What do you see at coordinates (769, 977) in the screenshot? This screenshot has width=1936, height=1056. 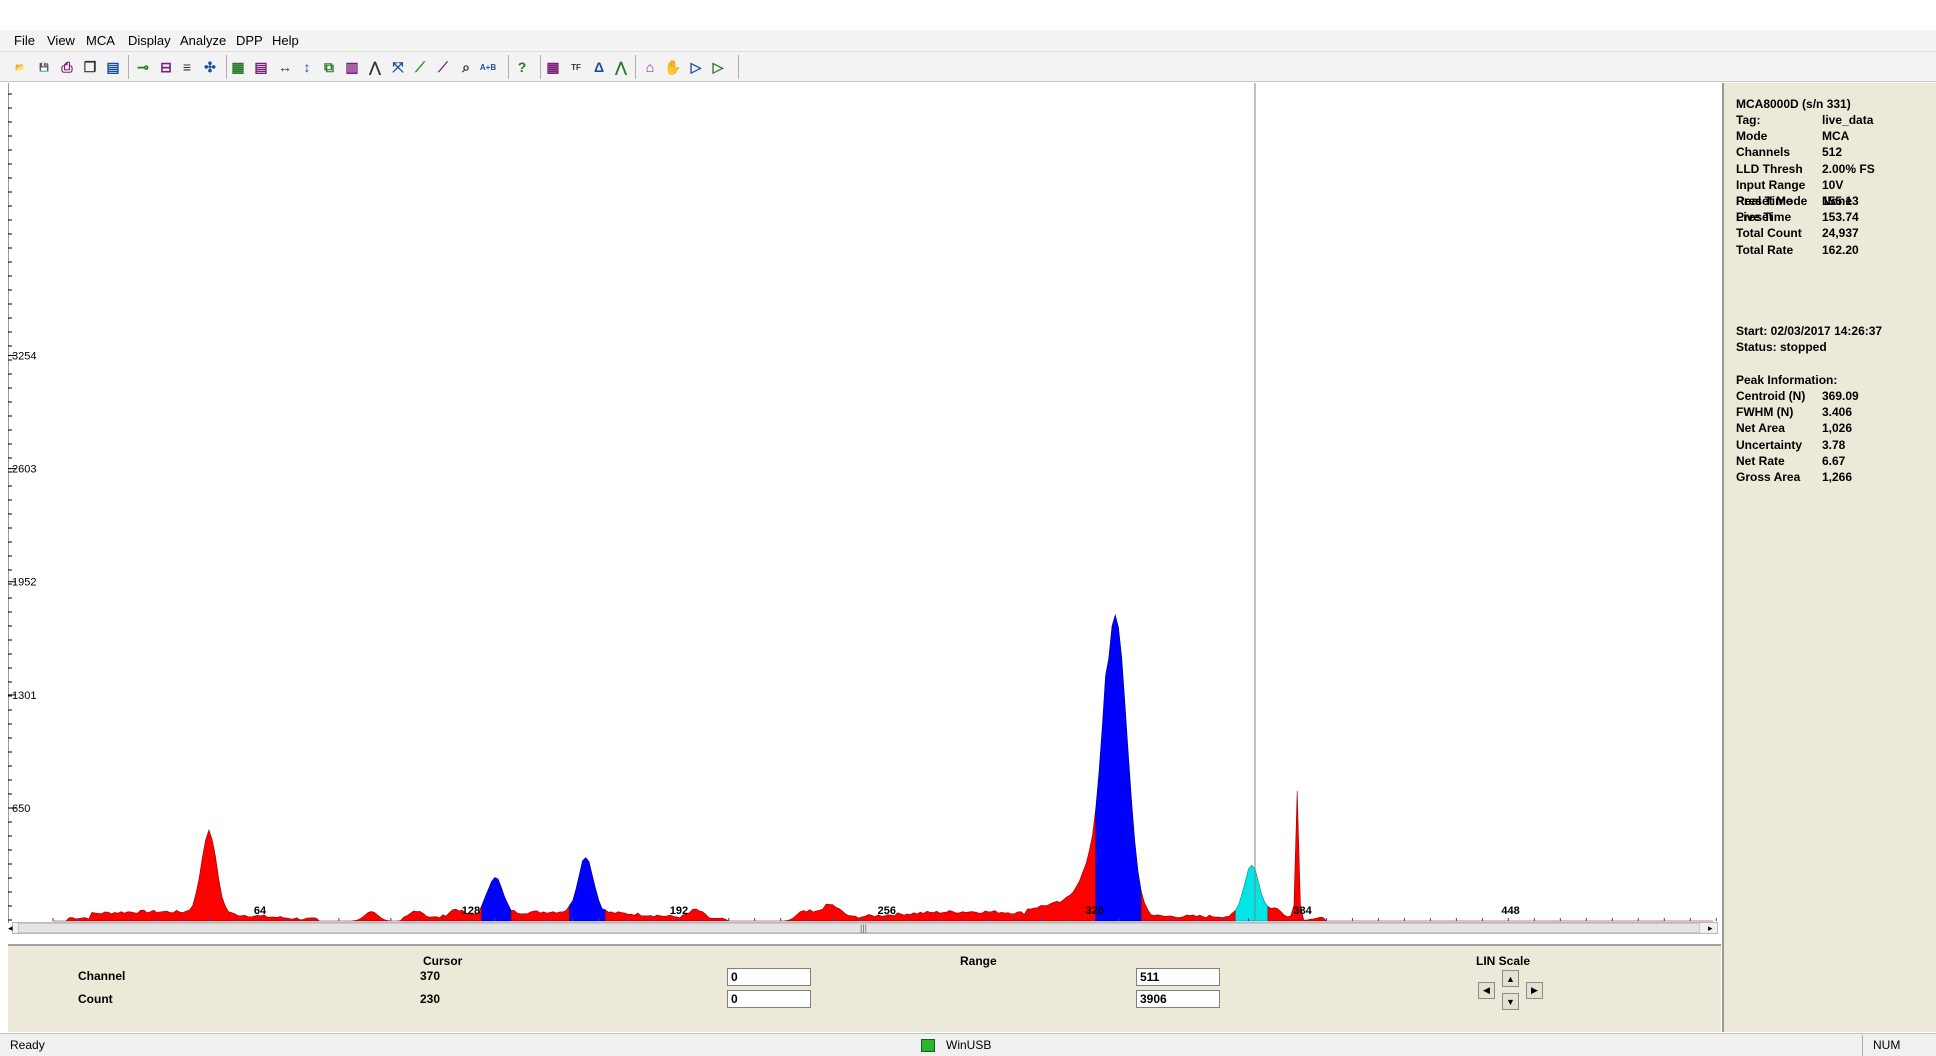 I see `range-channel-low-field: 0` at bounding box center [769, 977].